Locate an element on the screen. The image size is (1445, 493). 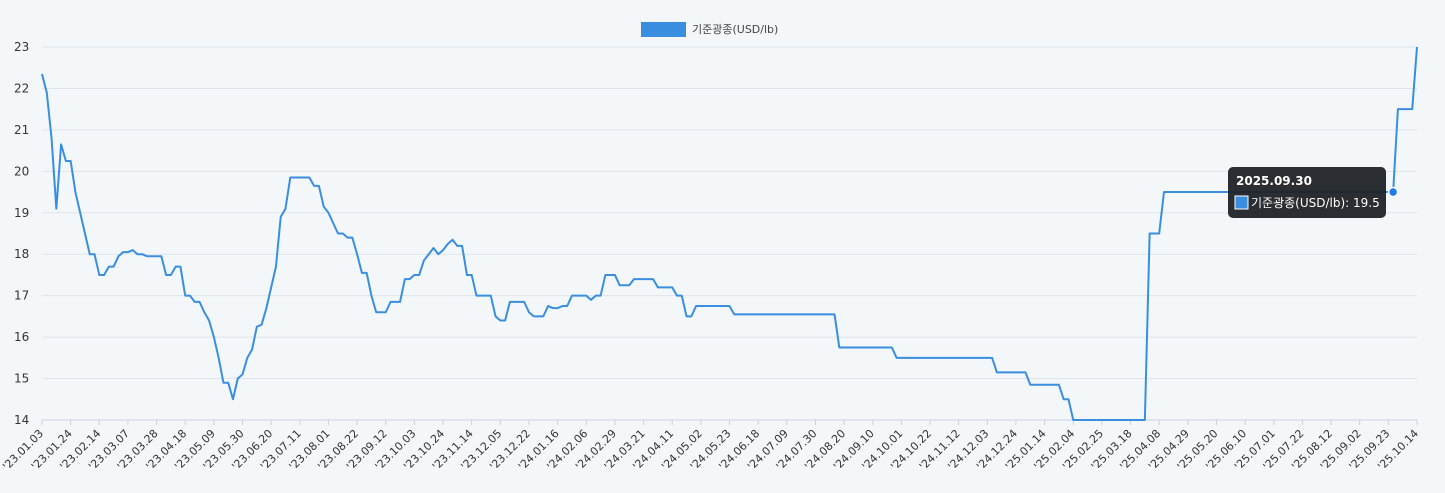
legend-swatch is located at coordinates (663, 29).